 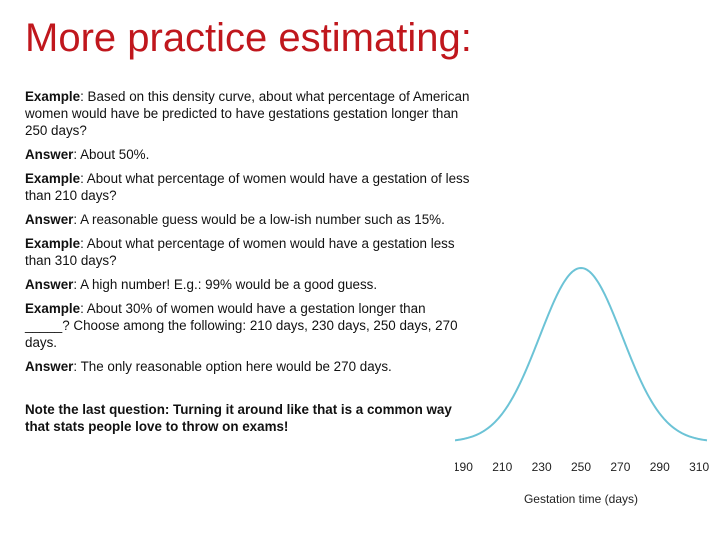 I want to click on x-tick-label: 270, so click(x=620, y=467).